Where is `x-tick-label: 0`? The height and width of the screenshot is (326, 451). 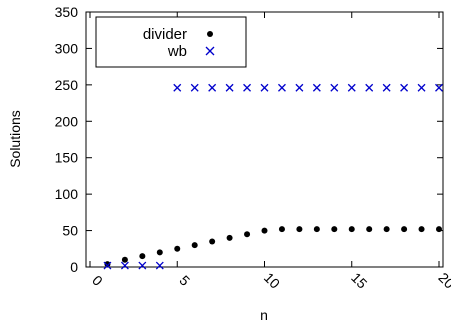
x-tick-label: 0 is located at coordinates (97, 280).